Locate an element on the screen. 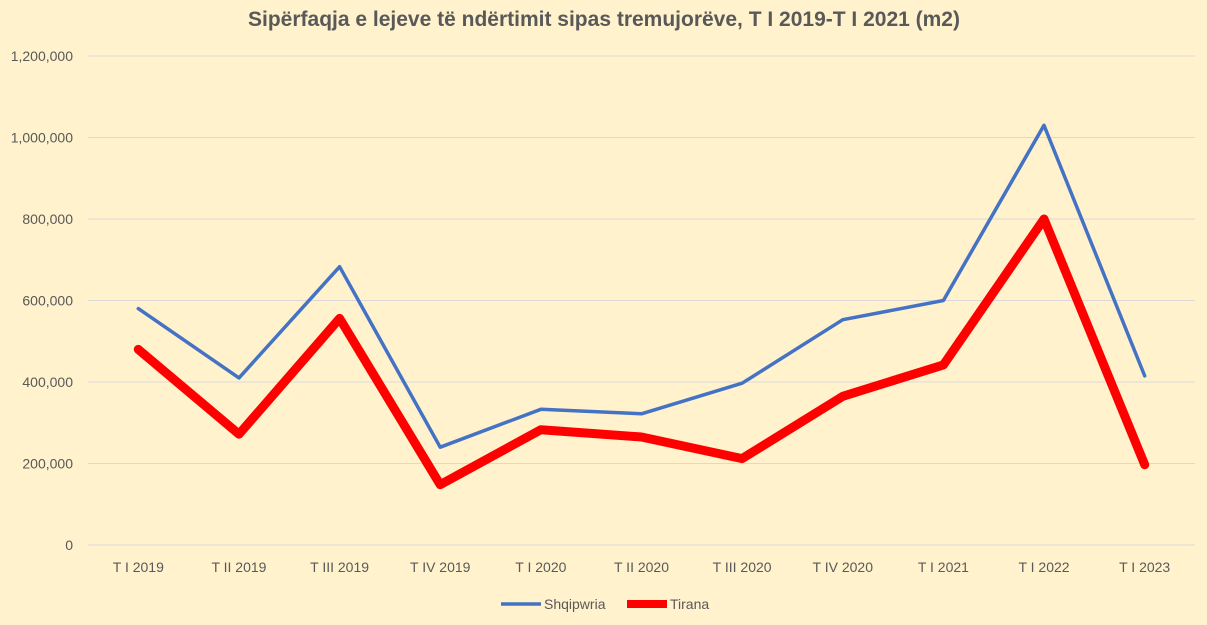 The width and height of the screenshot is (1207, 625). x-tick-label: T I 2021 is located at coordinates (943, 567).